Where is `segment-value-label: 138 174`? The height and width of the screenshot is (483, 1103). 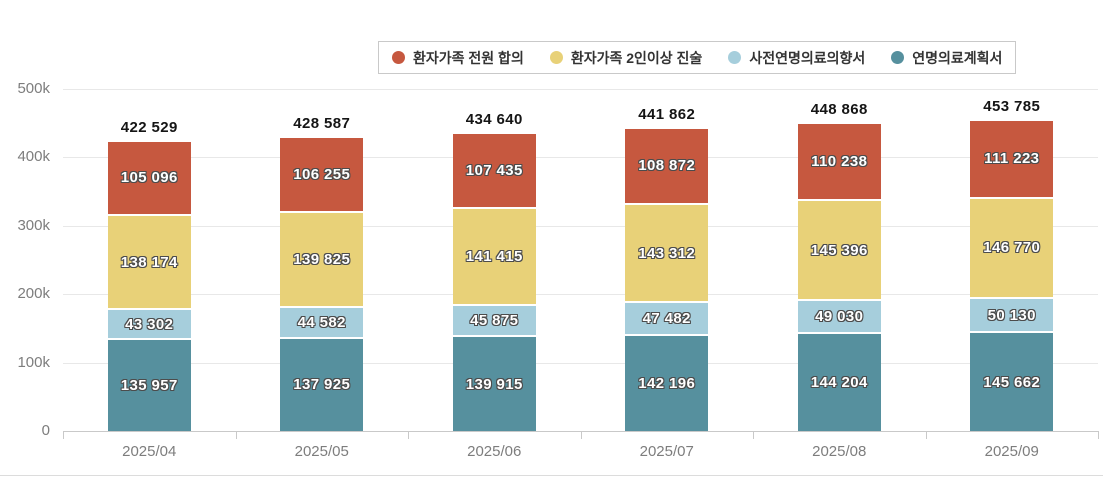 segment-value-label: 138 174 is located at coordinates (149, 262).